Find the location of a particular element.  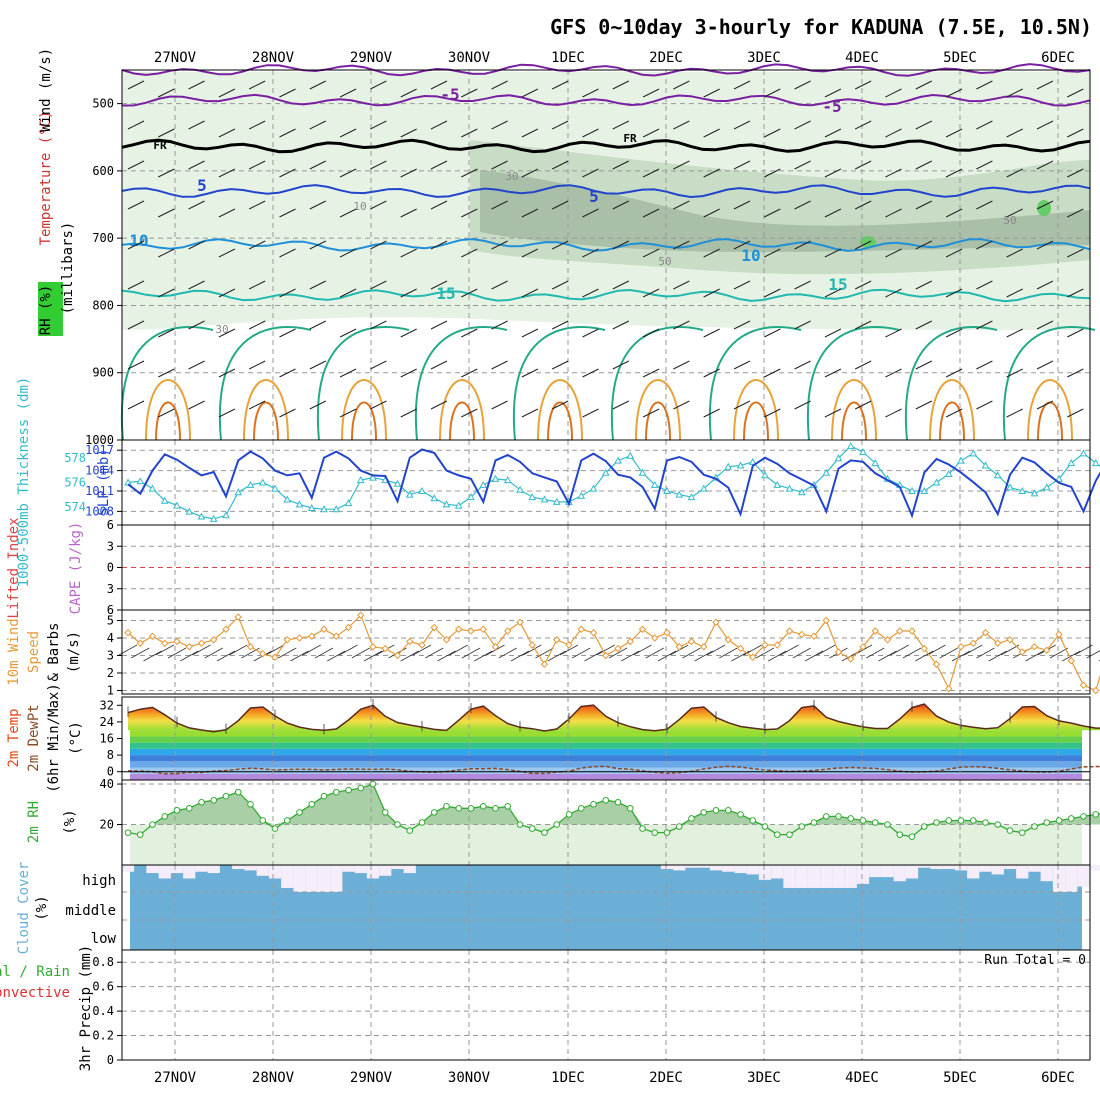

rh-legend-swatch is located at coordinates (50, 309).